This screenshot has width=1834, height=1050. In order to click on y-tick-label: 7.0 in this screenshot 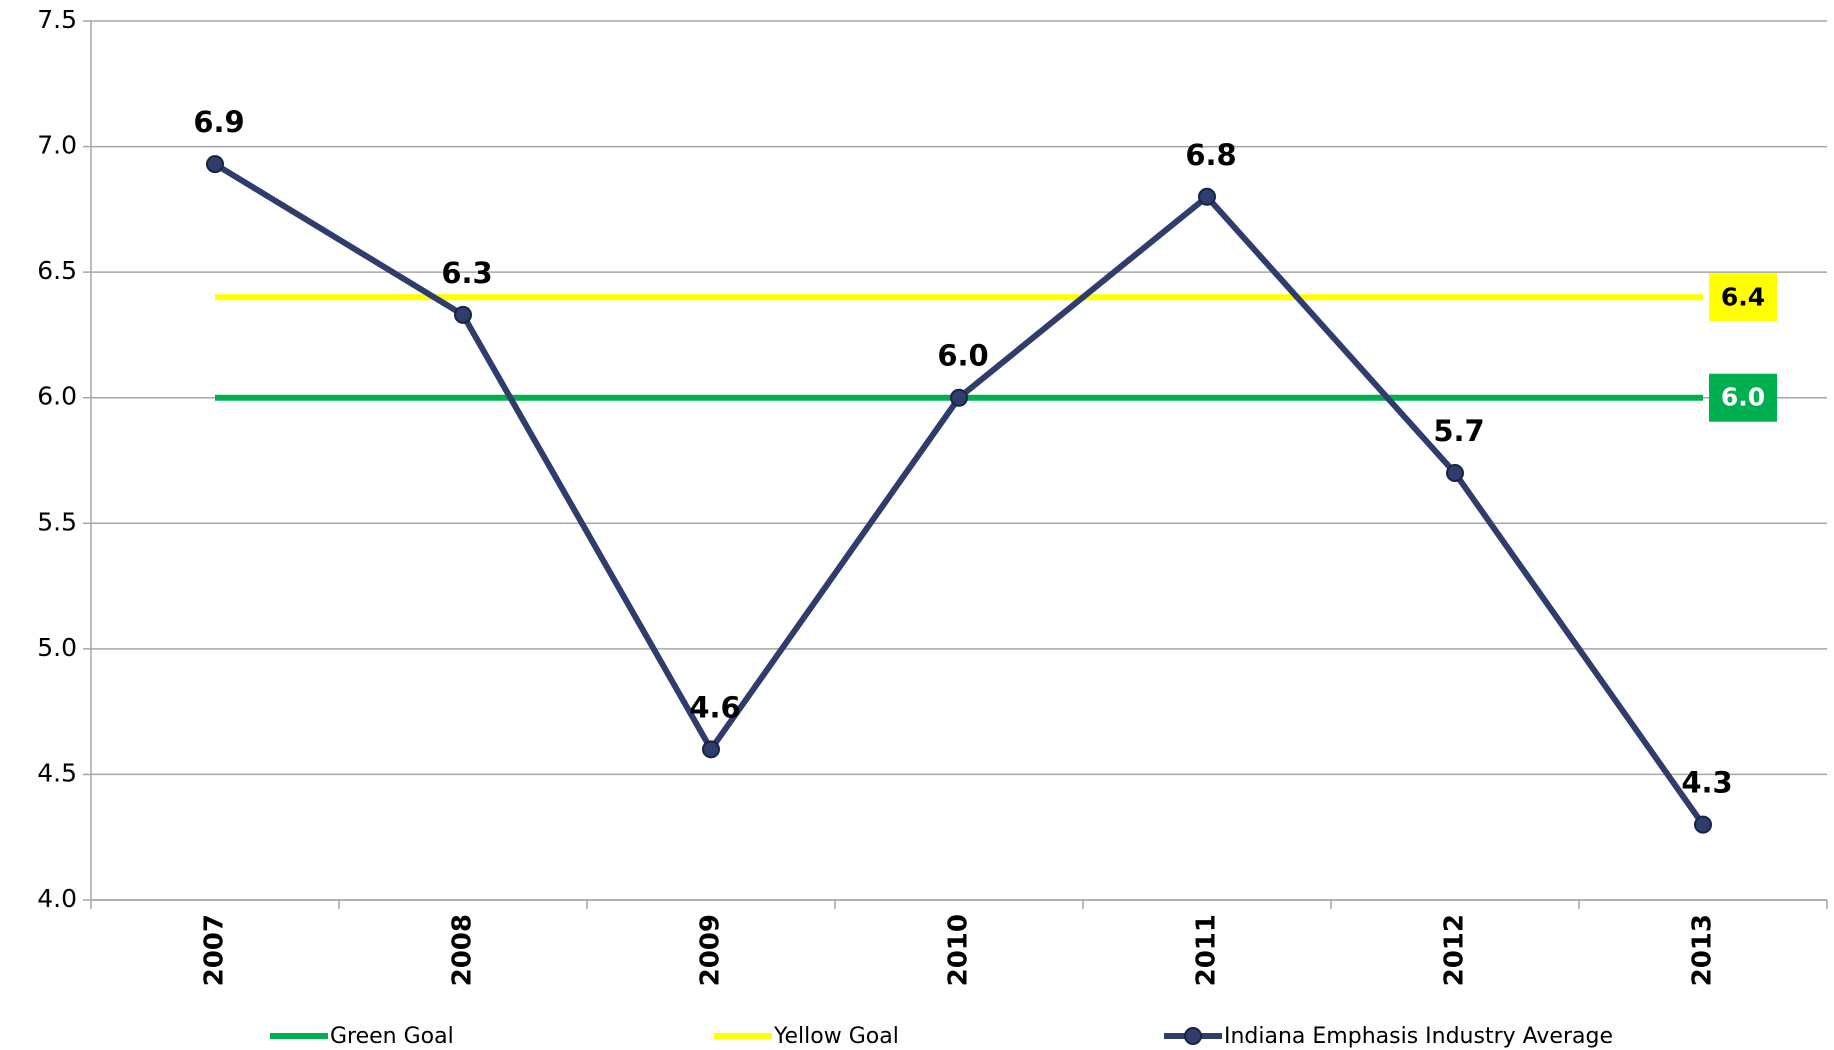, I will do `click(57, 145)`.